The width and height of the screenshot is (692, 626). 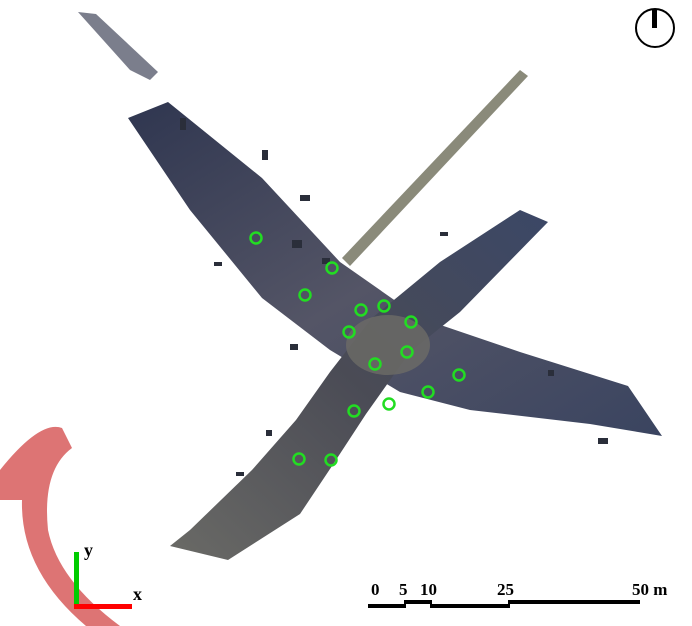 What do you see at coordinates (60, 526) in the screenshot?
I see `red-curve-shape` at bounding box center [60, 526].